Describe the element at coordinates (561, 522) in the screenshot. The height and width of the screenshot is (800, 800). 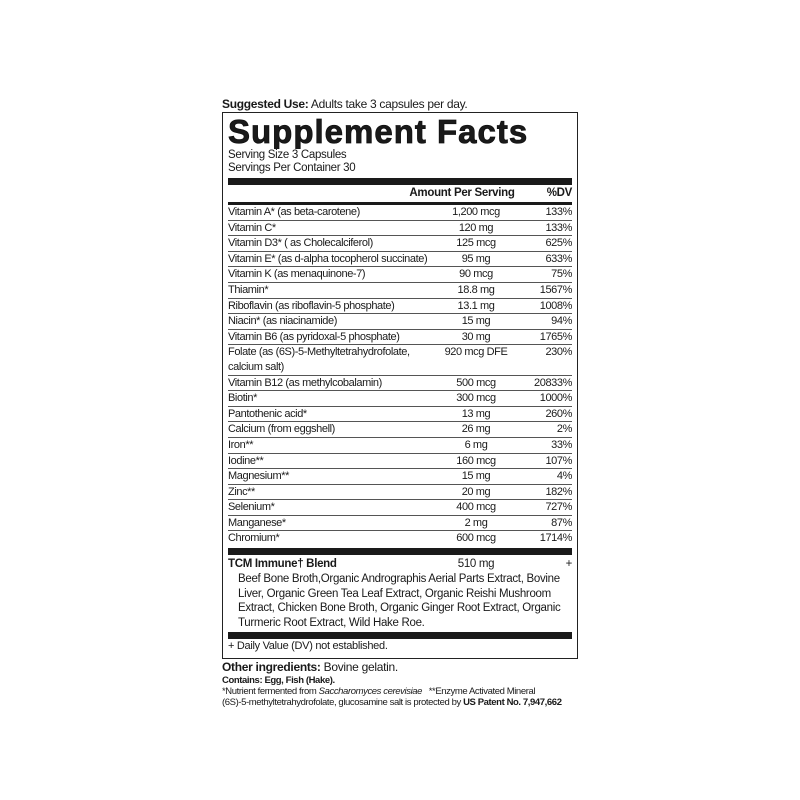
I see `nutrient-dv: 87%` at that location.